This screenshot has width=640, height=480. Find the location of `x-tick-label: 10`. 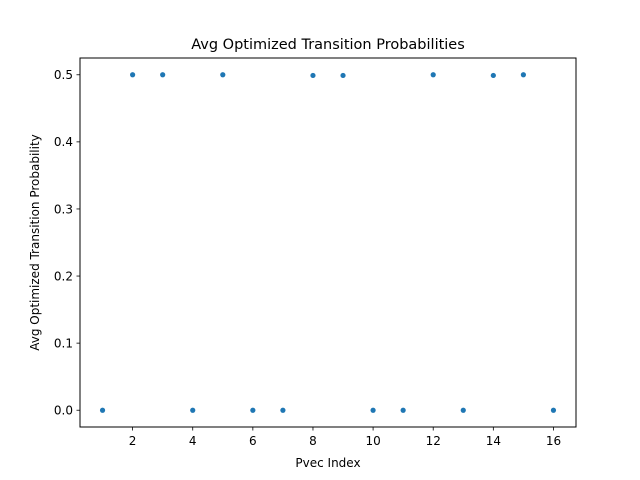

x-tick-label: 10 is located at coordinates (372, 441).